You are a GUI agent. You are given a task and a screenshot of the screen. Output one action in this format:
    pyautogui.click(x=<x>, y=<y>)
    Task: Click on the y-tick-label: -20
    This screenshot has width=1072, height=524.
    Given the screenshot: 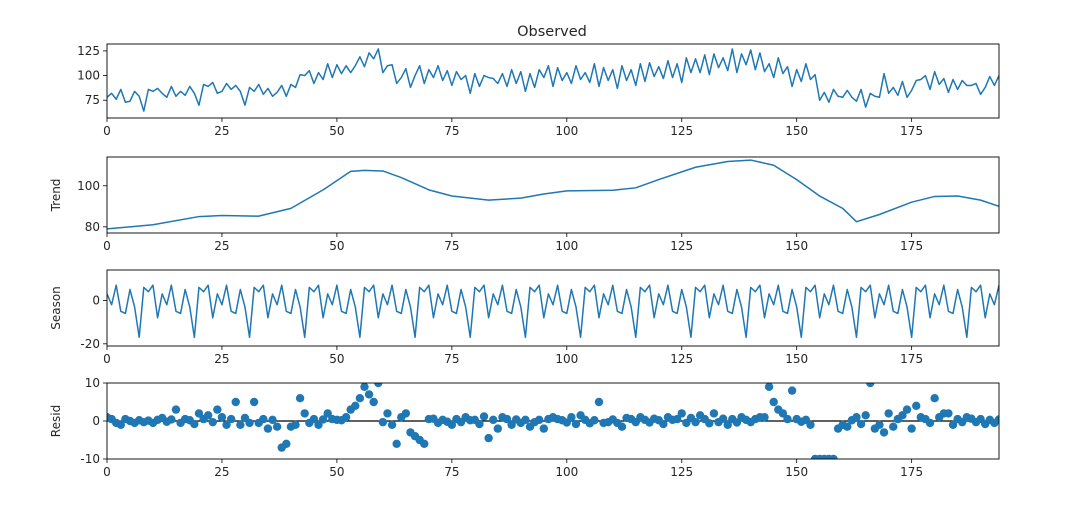 What is the action you would take?
    pyautogui.click(x=90, y=344)
    